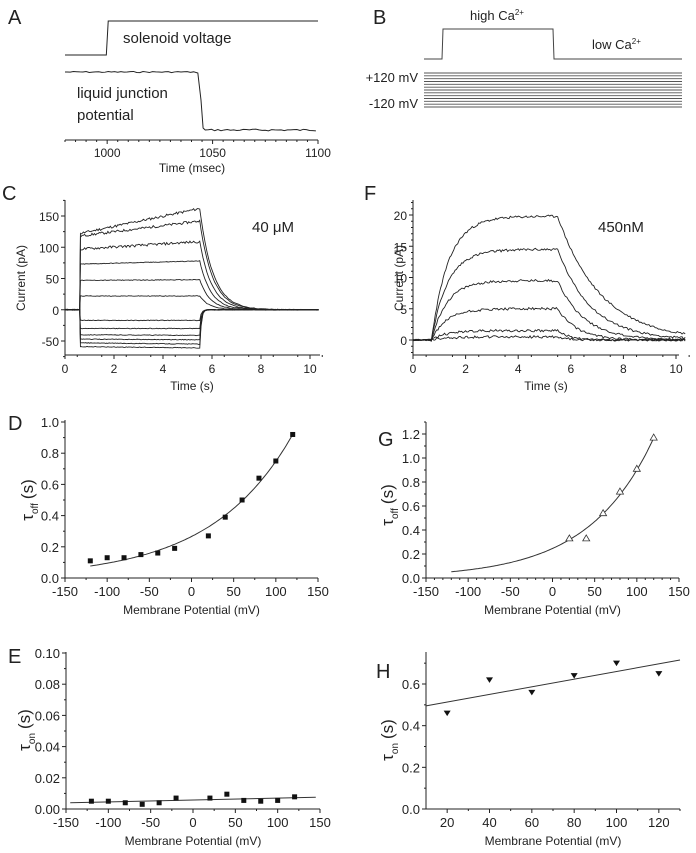  I want to click on x-tick-label: -100, so click(108, 822).